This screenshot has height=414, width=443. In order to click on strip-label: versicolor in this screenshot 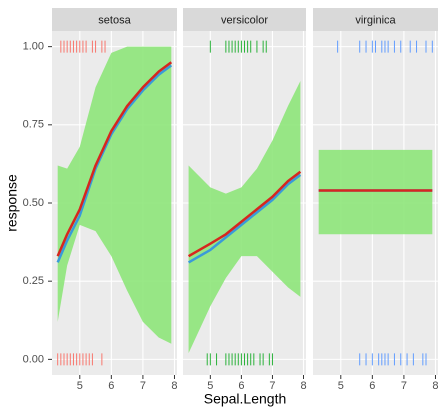, I will do `click(244, 20)`.